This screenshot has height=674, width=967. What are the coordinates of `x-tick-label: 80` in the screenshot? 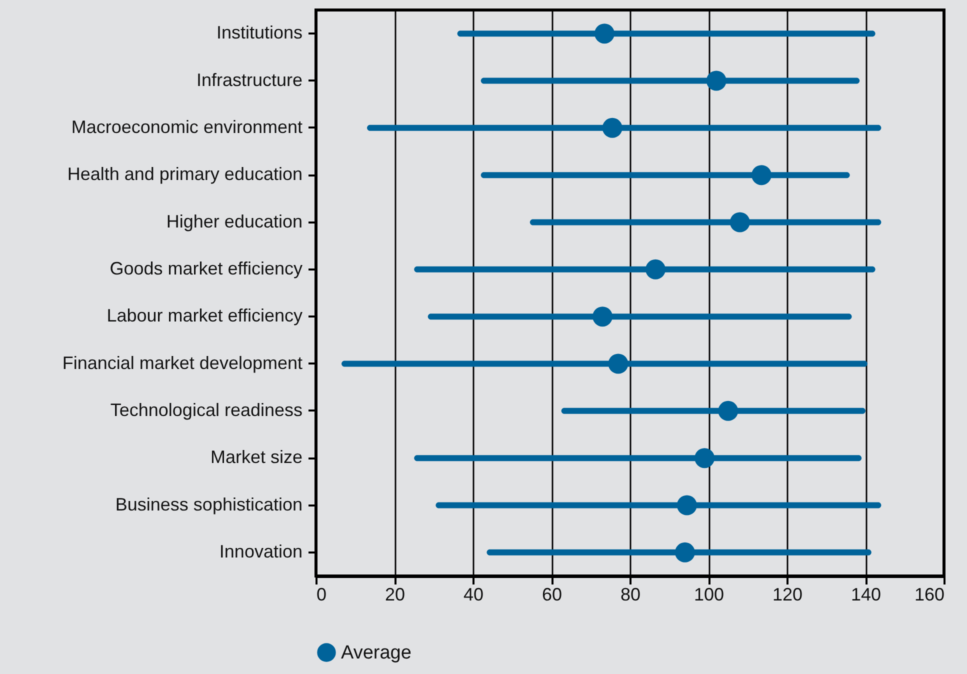 It's located at (630, 594).